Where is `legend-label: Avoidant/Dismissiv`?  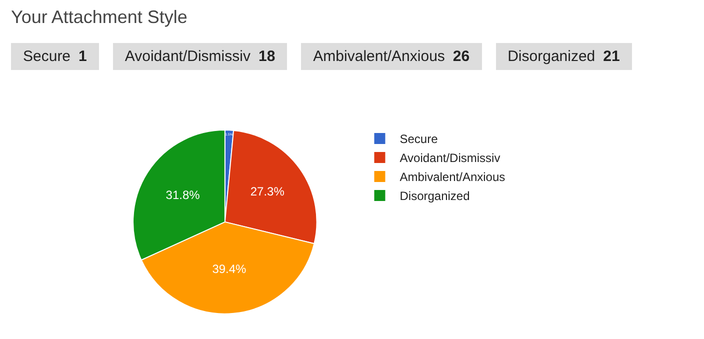 legend-label: Avoidant/Dismissiv is located at coordinates (450, 158).